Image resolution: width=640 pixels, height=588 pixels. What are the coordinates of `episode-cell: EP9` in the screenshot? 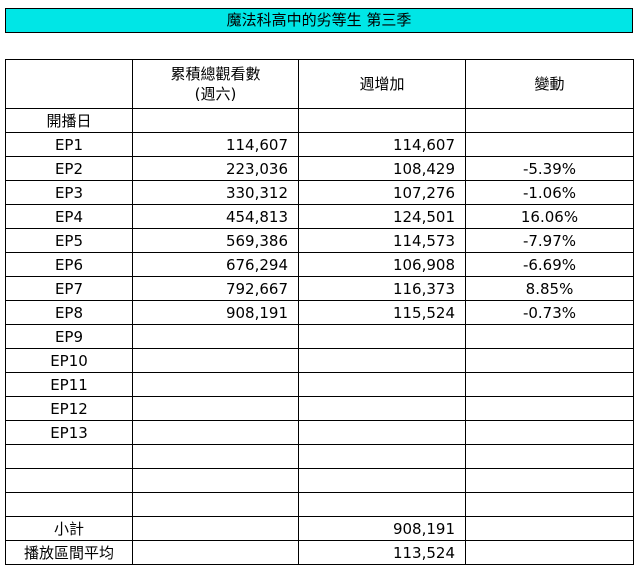 It's located at (69, 336).